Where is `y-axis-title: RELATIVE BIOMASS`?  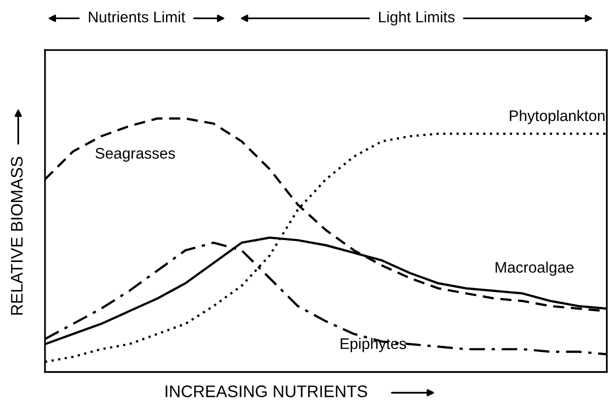 y-axis-title: RELATIVE BIOMASS is located at coordinates (16, 235).